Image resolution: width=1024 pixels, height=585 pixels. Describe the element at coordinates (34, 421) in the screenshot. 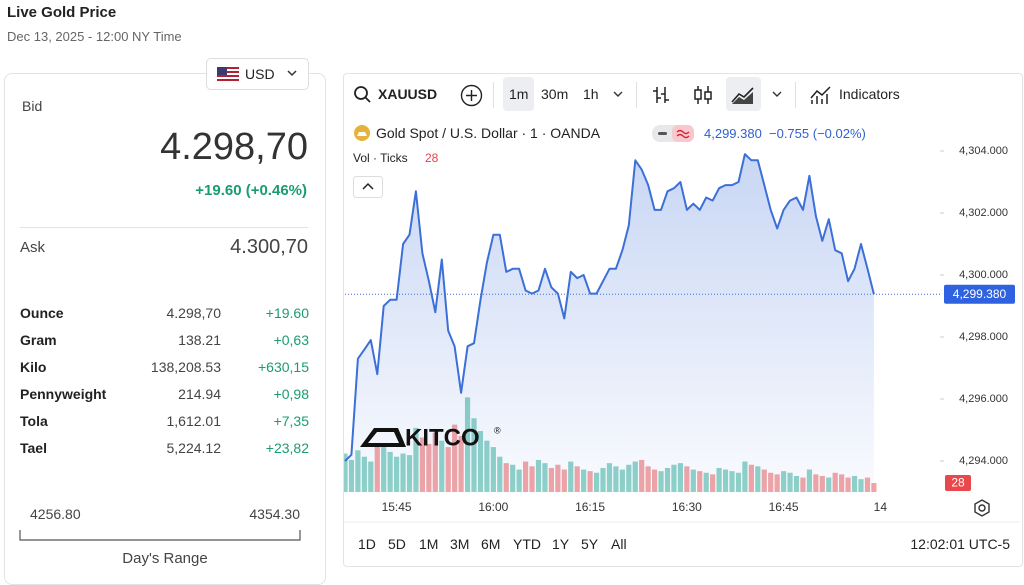

I see `row-name: Tola` at that location.